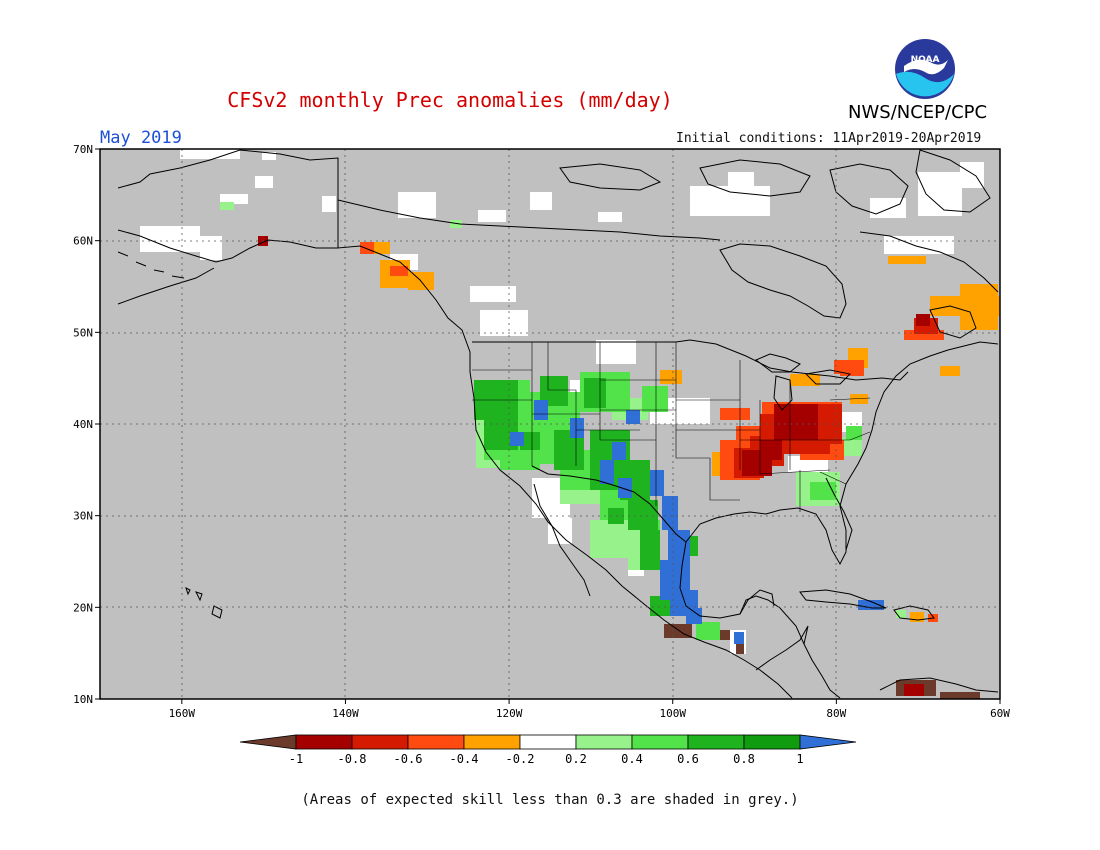  What do you see at coordinates (408, 759) in the screenshot?
I see `colorbar-label: -0.6` at bounding box center [408, 759].